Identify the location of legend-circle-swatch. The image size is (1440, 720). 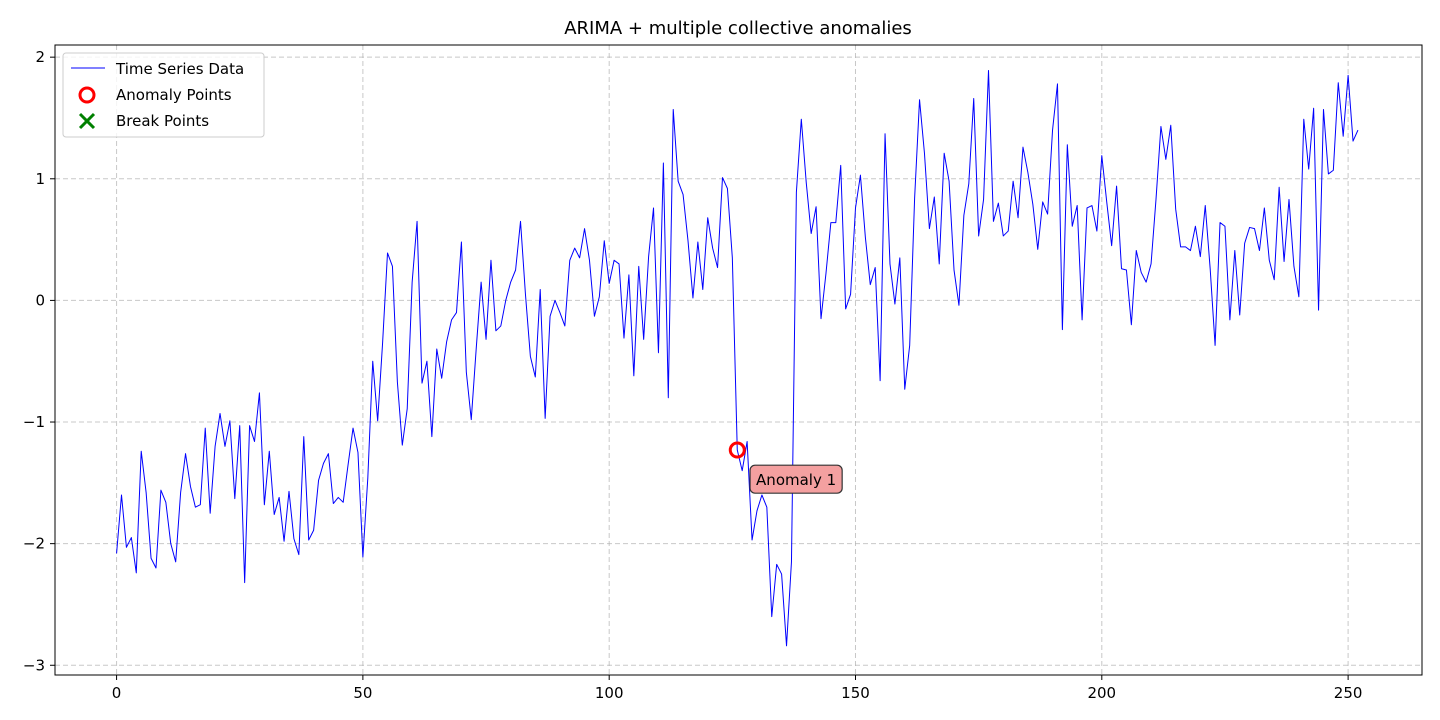
(87, 95).